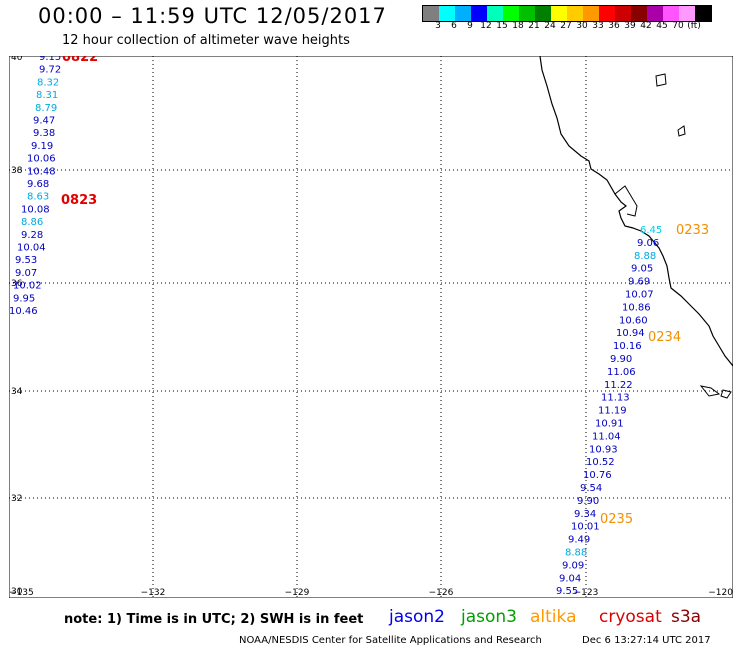 This screenshot has height=650, width=740. I want to click on scale-tick-label: 39, so click(630, 26).